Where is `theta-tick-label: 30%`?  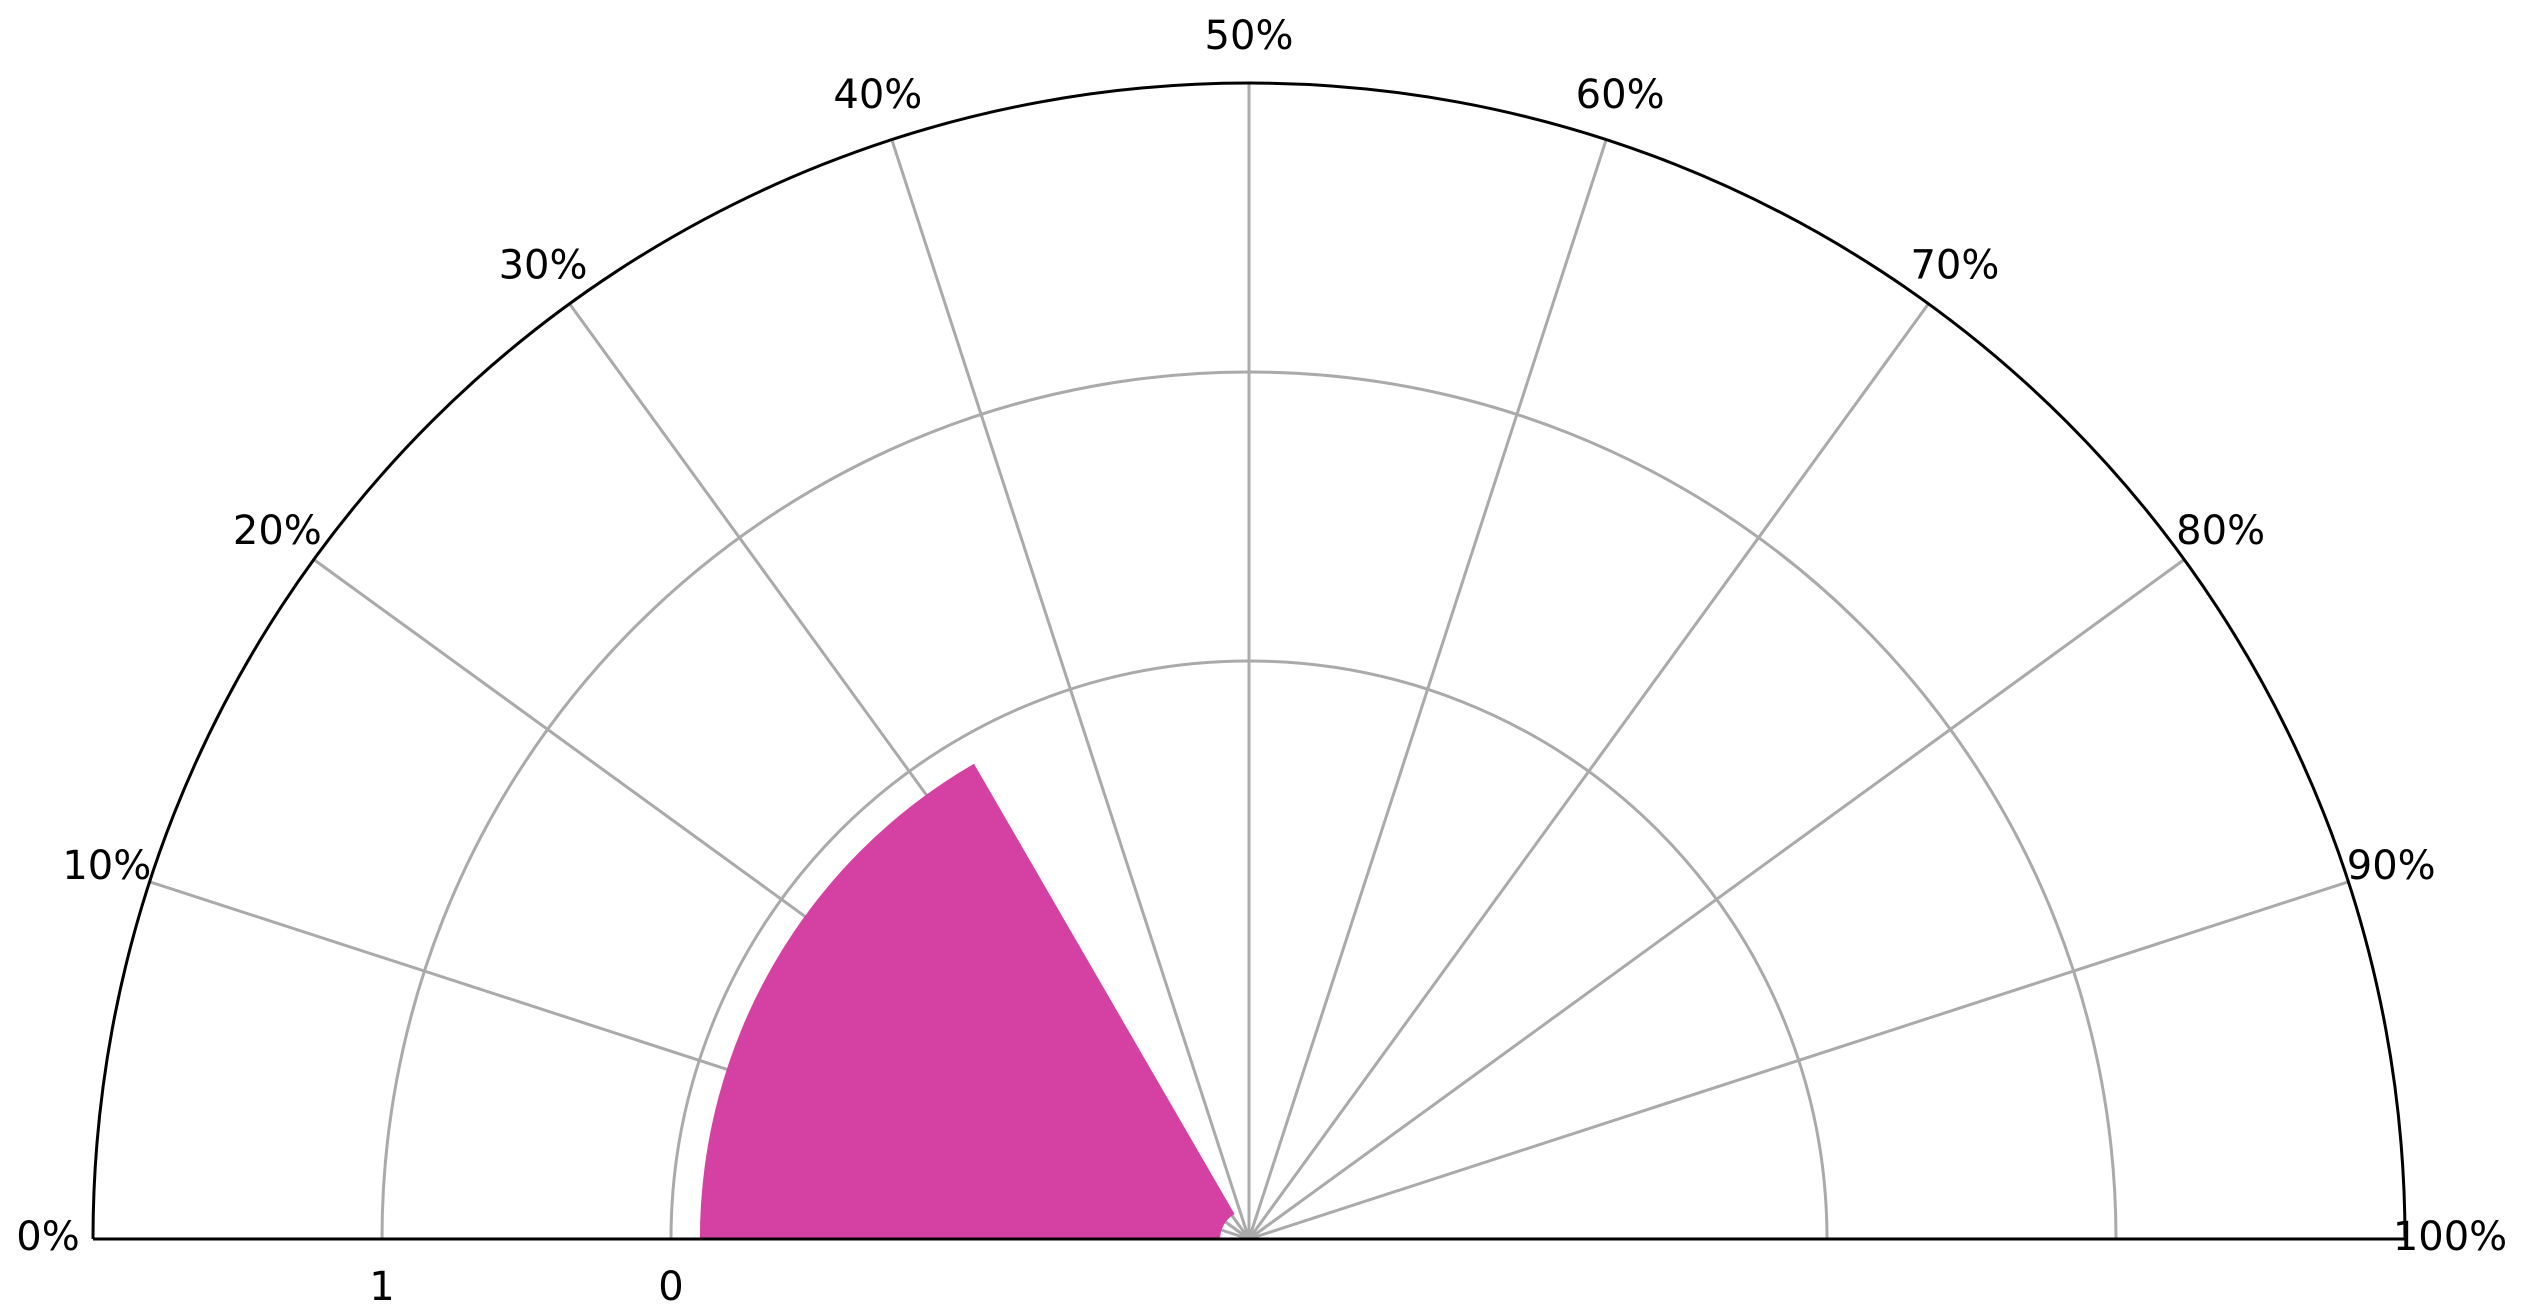
theta-tick-label: 30% is located at coordinates (543, 265).